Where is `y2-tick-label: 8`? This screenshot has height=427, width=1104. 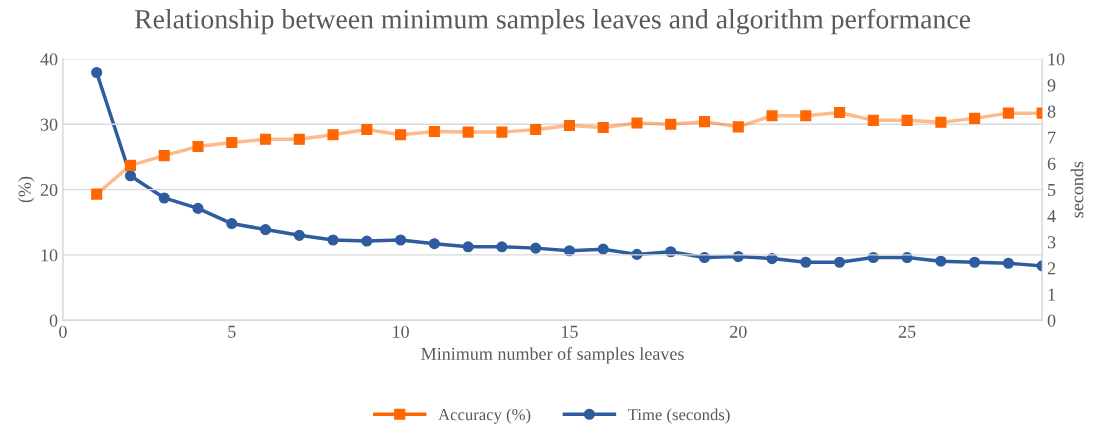
y2-tick-label: 8 is located at coordinates (1051, 111).